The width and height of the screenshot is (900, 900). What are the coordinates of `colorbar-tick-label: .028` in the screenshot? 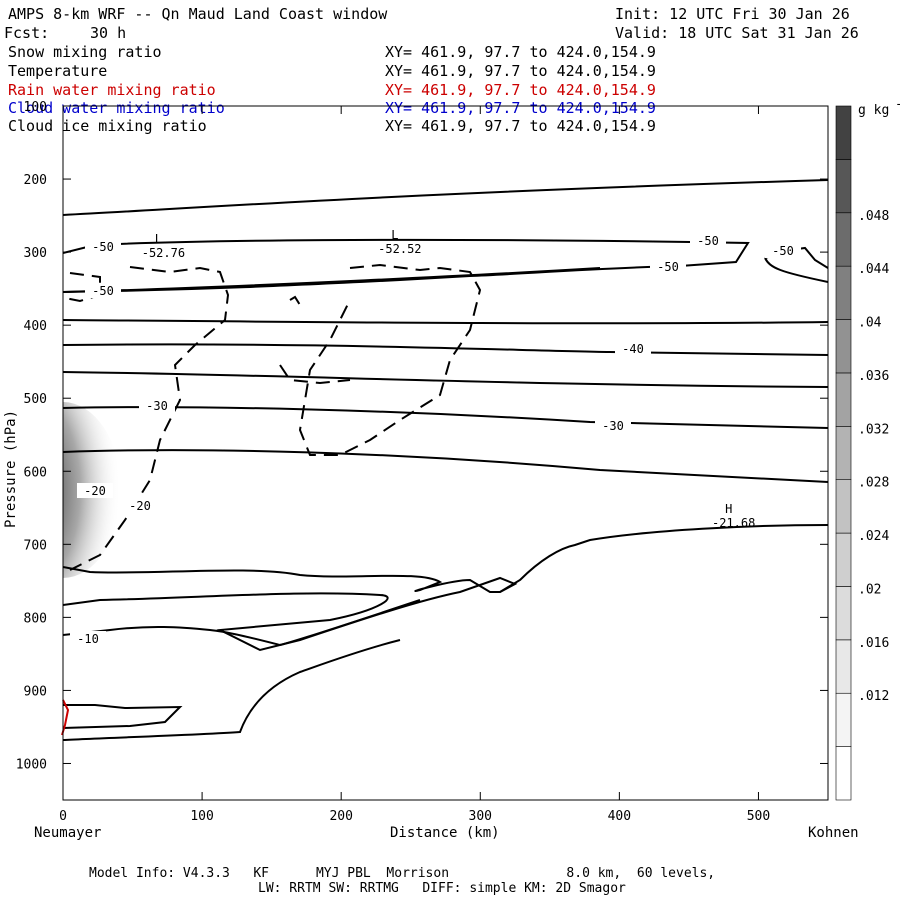 It's located at (873, 483).